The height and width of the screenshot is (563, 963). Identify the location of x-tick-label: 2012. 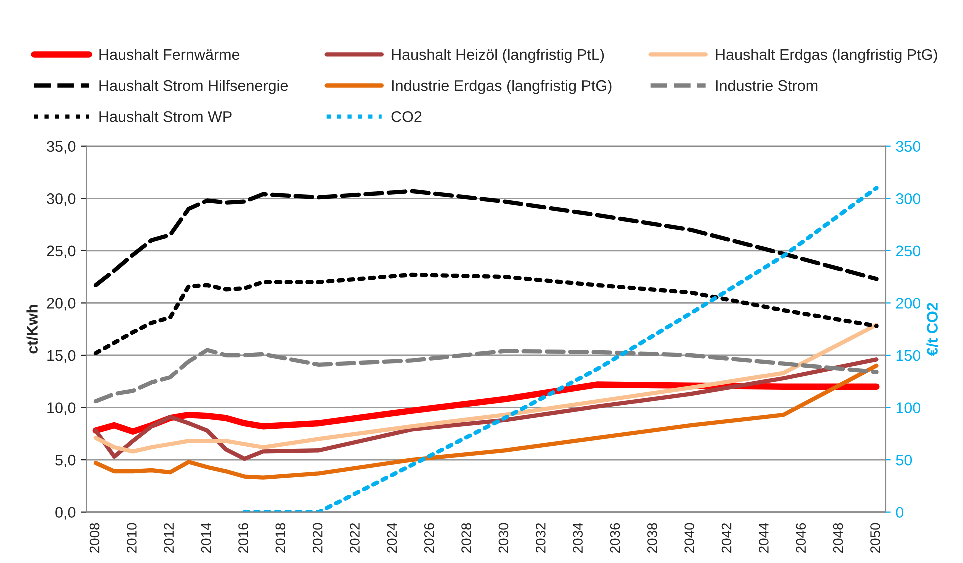
(169, 538).